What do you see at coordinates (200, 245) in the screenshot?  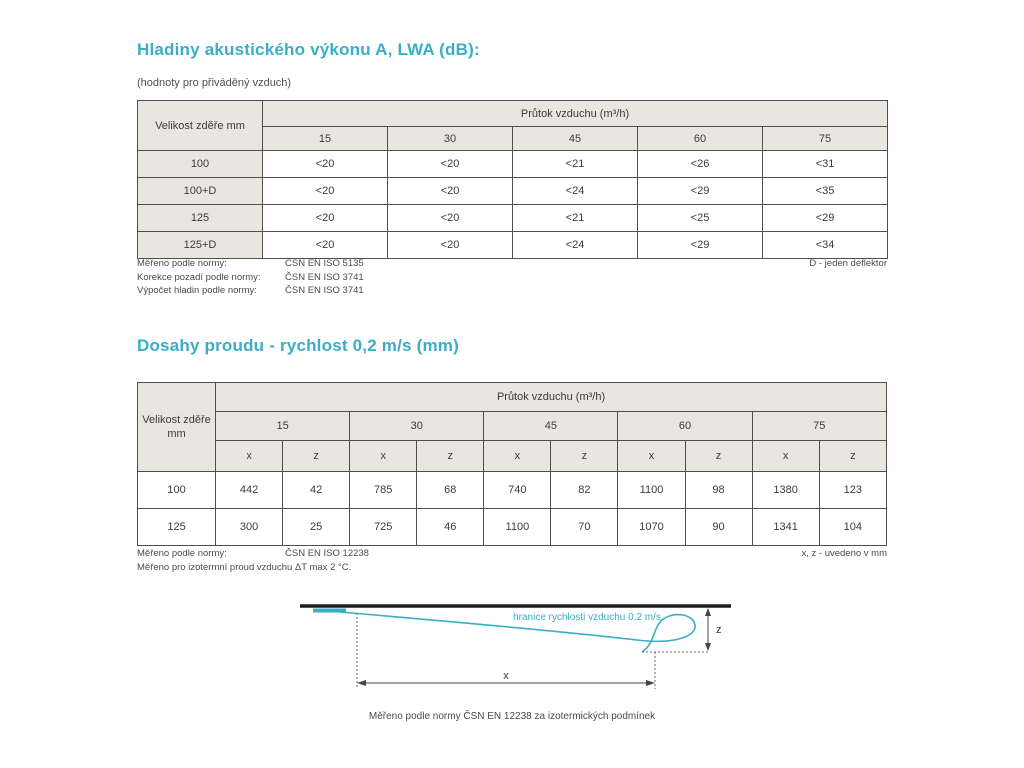 I see `row-label: 125+D` at bounding box center [200, 245].